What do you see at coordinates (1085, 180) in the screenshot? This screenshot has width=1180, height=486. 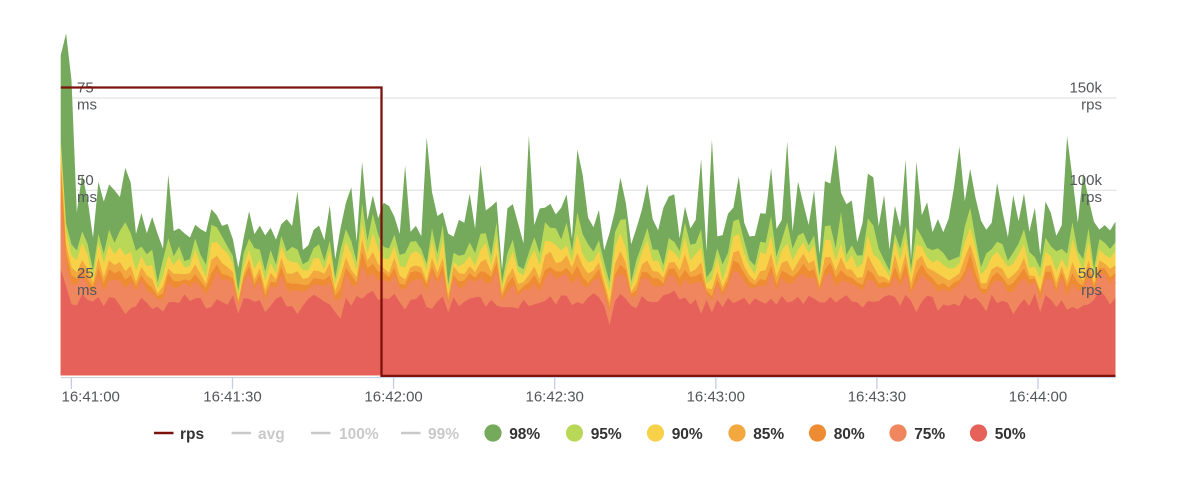 I see `svg-text: 100k` at bounding box center [1085, 180].